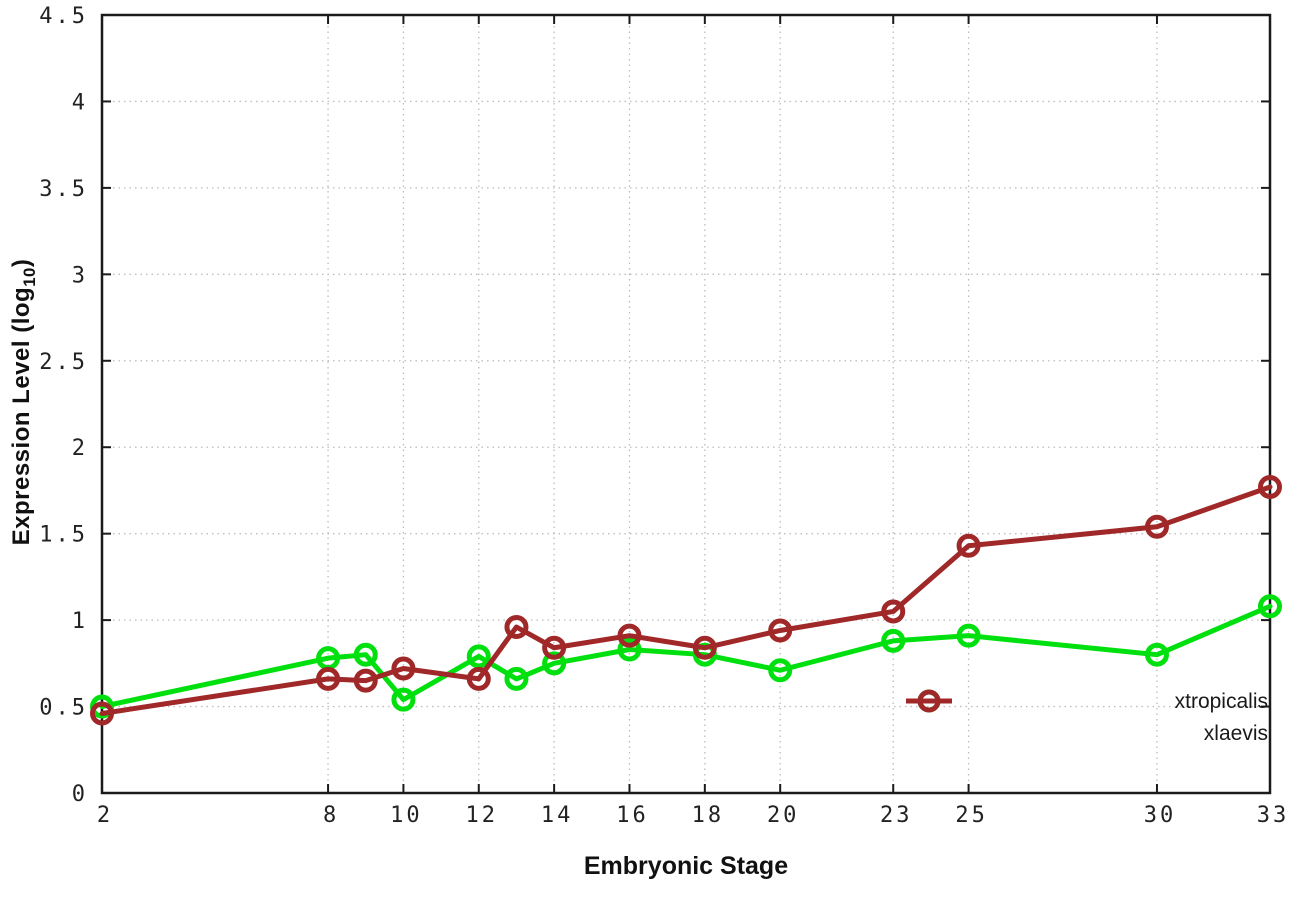  Describe the element at coordinates (1273, 815) in the screenshot. I see `svg-text: 33` at that location.